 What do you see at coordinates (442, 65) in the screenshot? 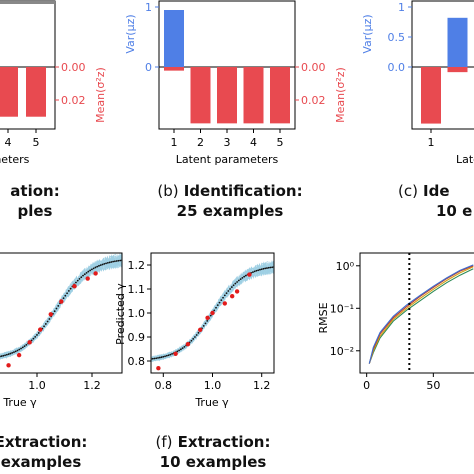
I see `panel-c-frame` at bounding box center [442, 65].